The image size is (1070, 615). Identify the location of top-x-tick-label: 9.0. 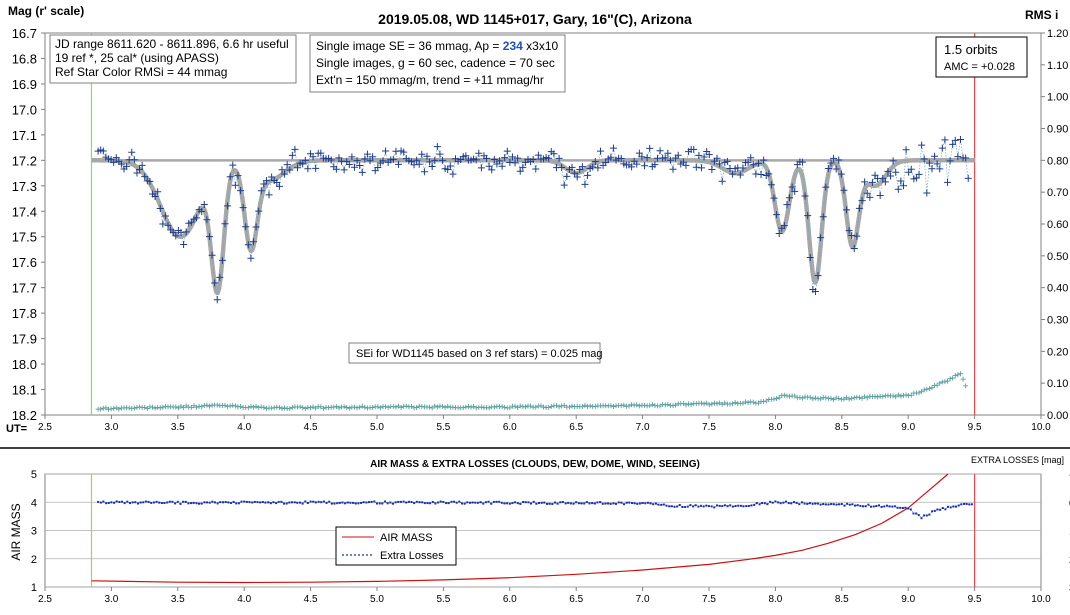
(908, 427).